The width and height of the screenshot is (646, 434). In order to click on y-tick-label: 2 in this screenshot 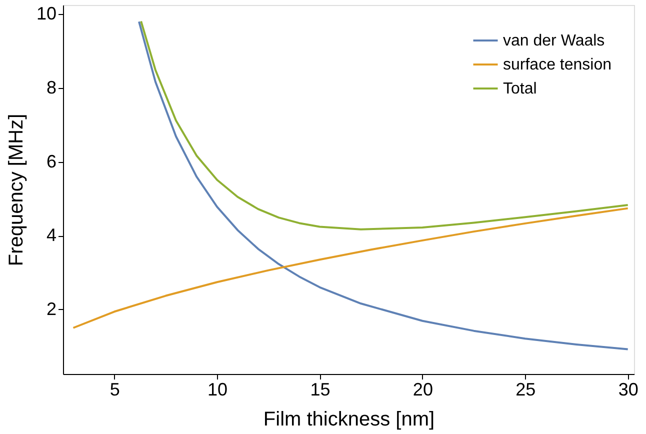, I will do `click(51, 308)`.